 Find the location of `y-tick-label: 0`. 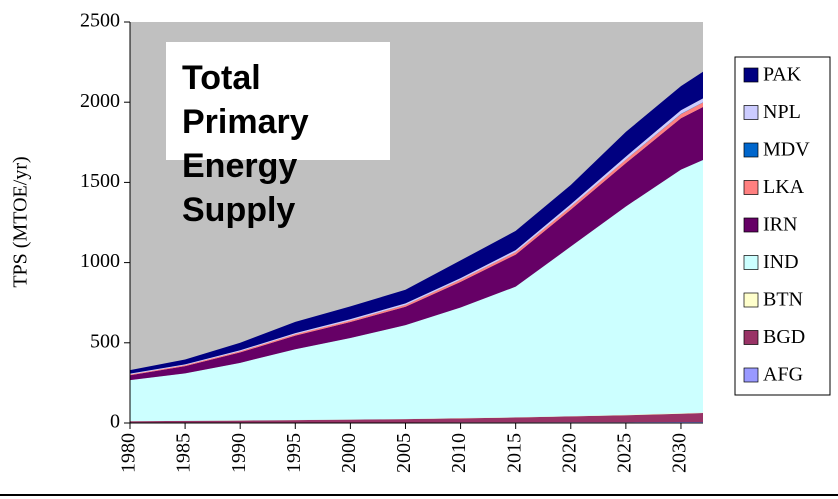

y-tick-label: 0 is located at coordinates (115, 422).